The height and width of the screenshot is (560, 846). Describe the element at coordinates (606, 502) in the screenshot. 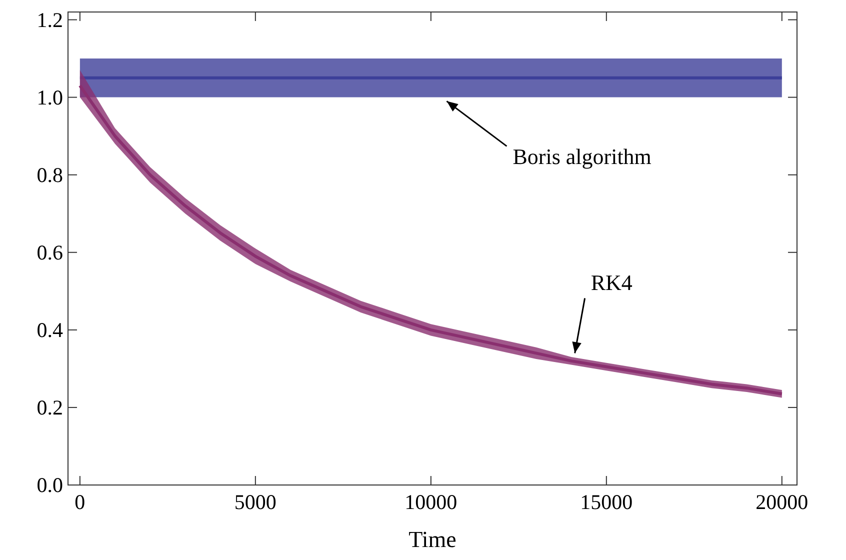

I see `x-tick-label: 15000` at that location.